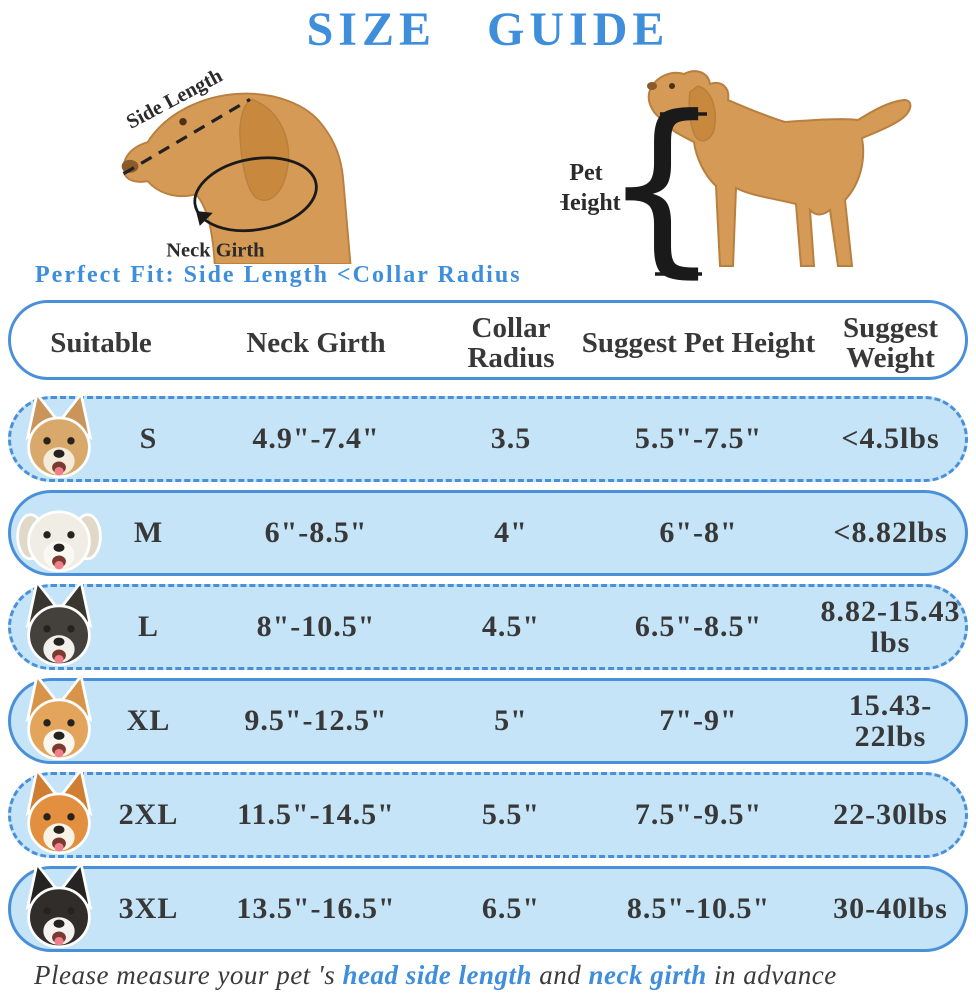  What do you see at coordinates (698, 439) in the screenshot?
I see `pet-height-value: 5.5"-7.5"` at bounding box center [698, 439].